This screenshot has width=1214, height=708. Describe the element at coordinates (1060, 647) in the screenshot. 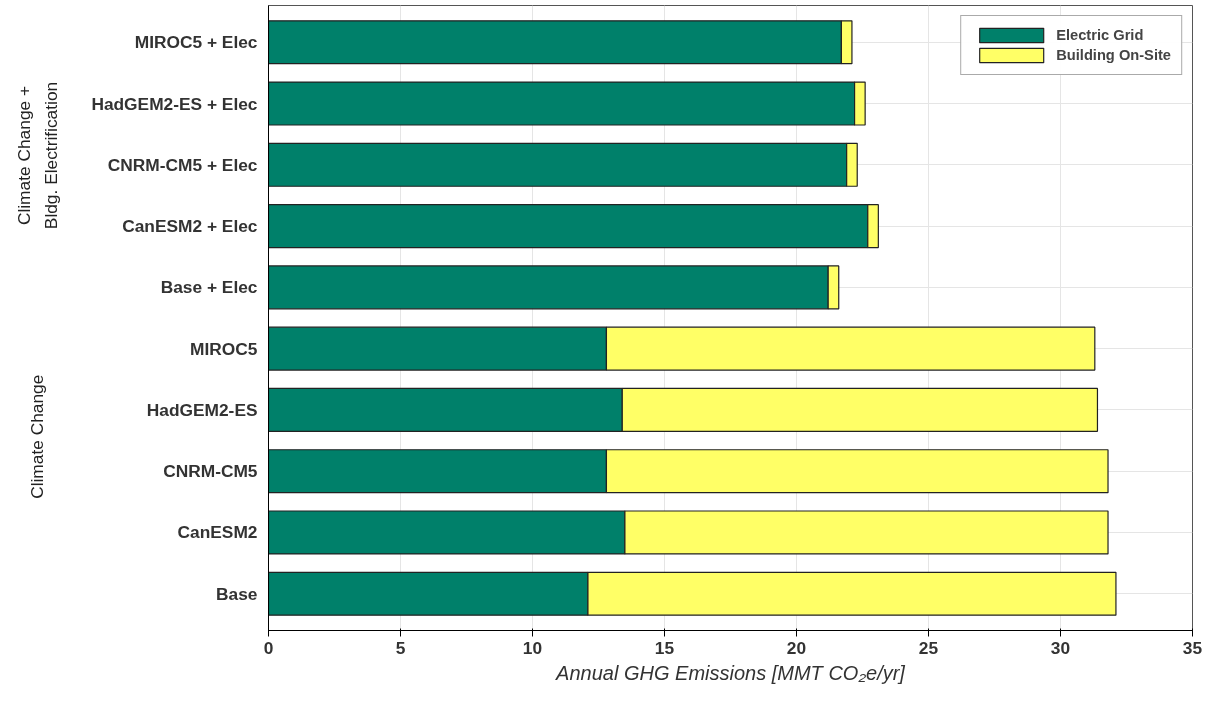

I see `x-tick-label: 30` at that location.